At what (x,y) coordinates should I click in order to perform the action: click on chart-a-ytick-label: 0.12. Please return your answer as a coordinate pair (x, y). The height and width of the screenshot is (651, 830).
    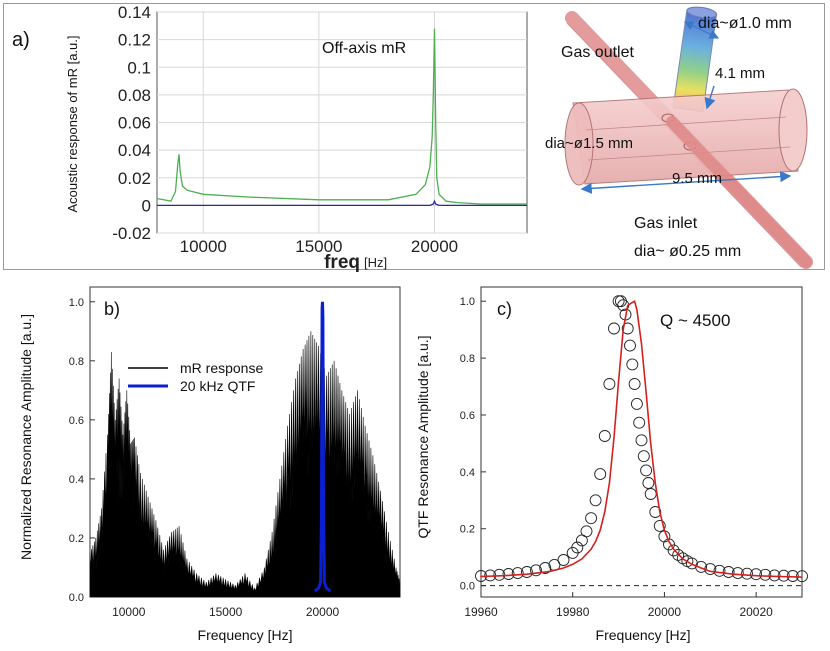
    Looking at the image, I should click on (134, 40).